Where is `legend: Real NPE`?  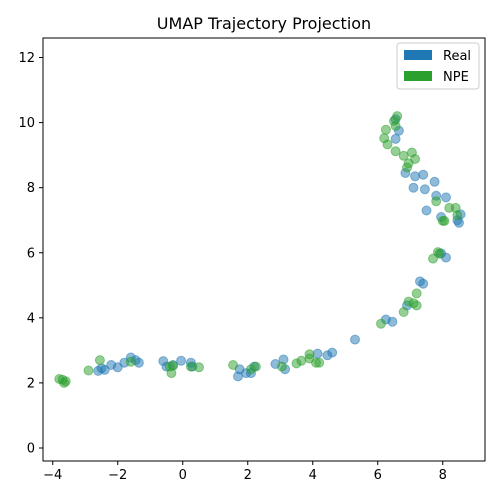 legend: Real NPE is located at coordinates (438, 66).